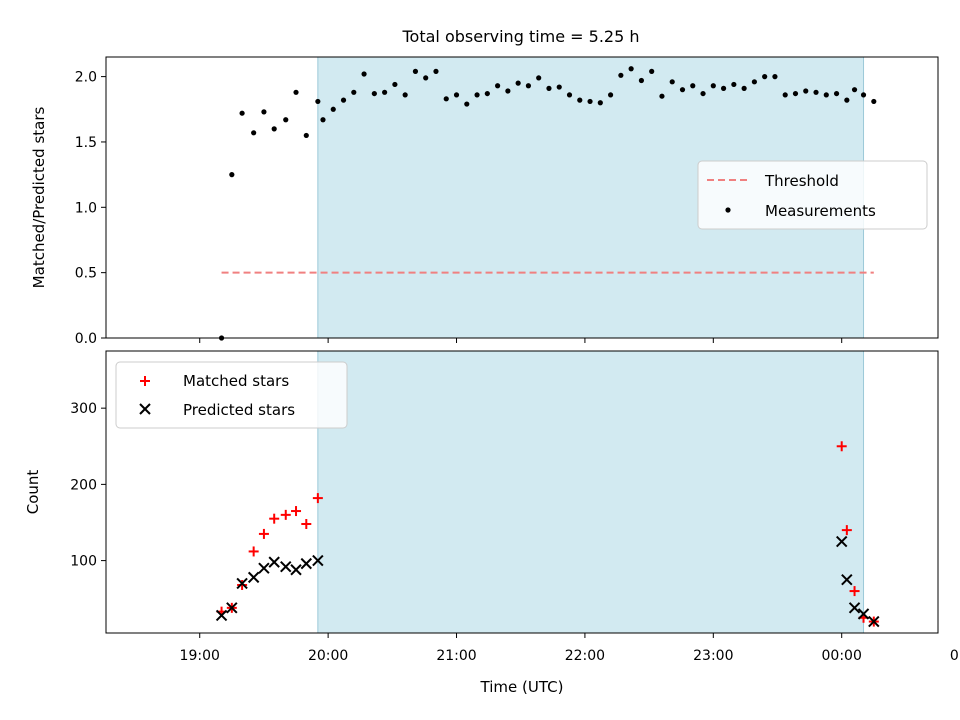 This screenshot has width=960, height=720. I want to click on y-tick-label: 0.5, so click(86, 274).